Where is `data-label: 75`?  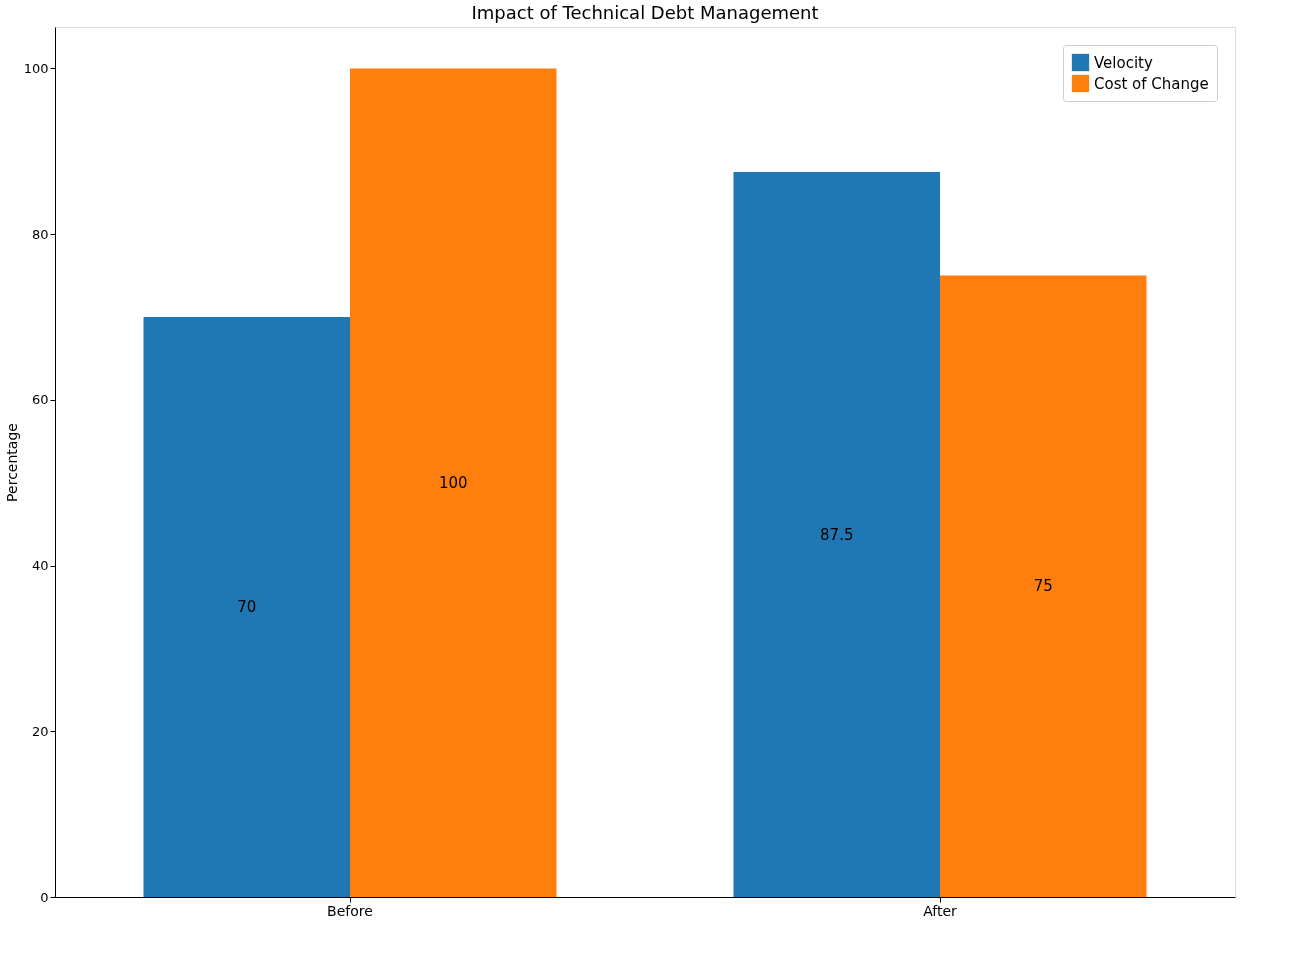
data-label: 75 is located at coordinates (1043, 586).